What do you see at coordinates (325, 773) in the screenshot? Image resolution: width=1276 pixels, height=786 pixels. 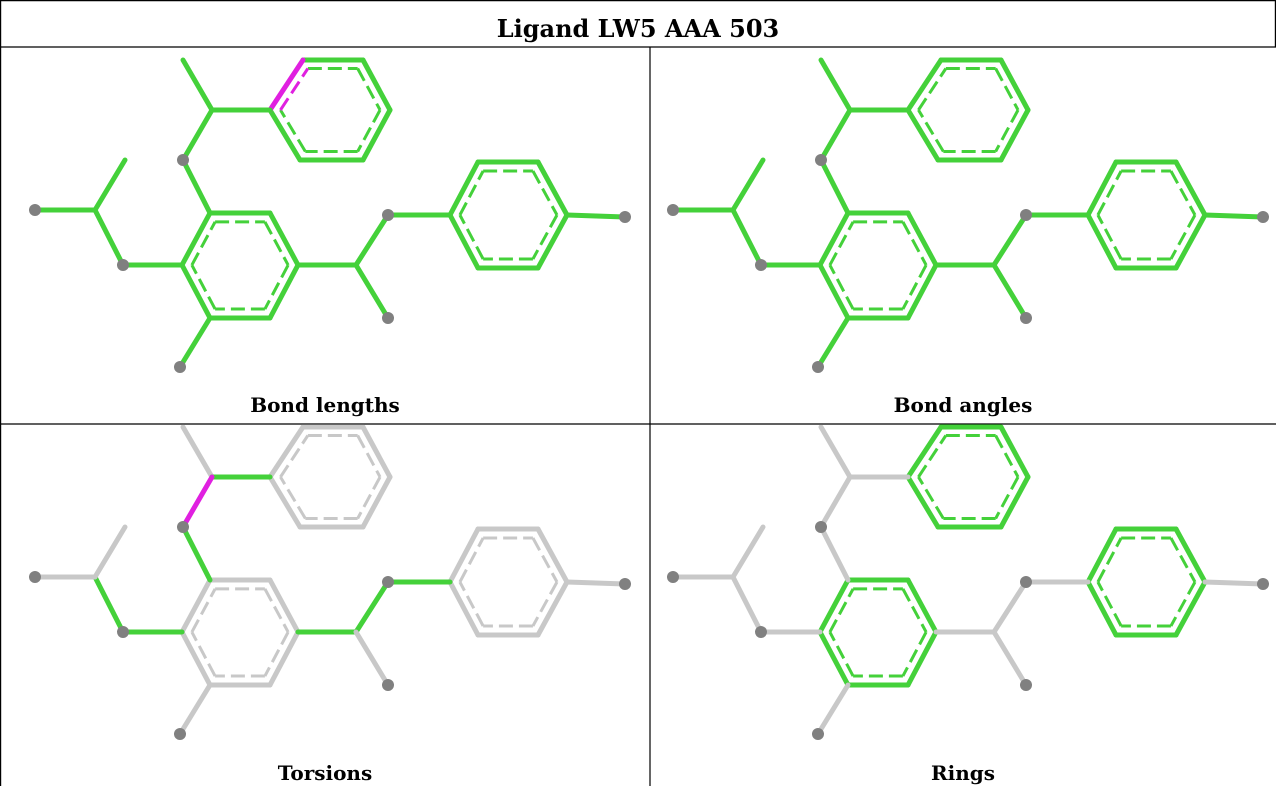 I see `panel-caption-torsions: Torsions` at bounding box center [325, 773].